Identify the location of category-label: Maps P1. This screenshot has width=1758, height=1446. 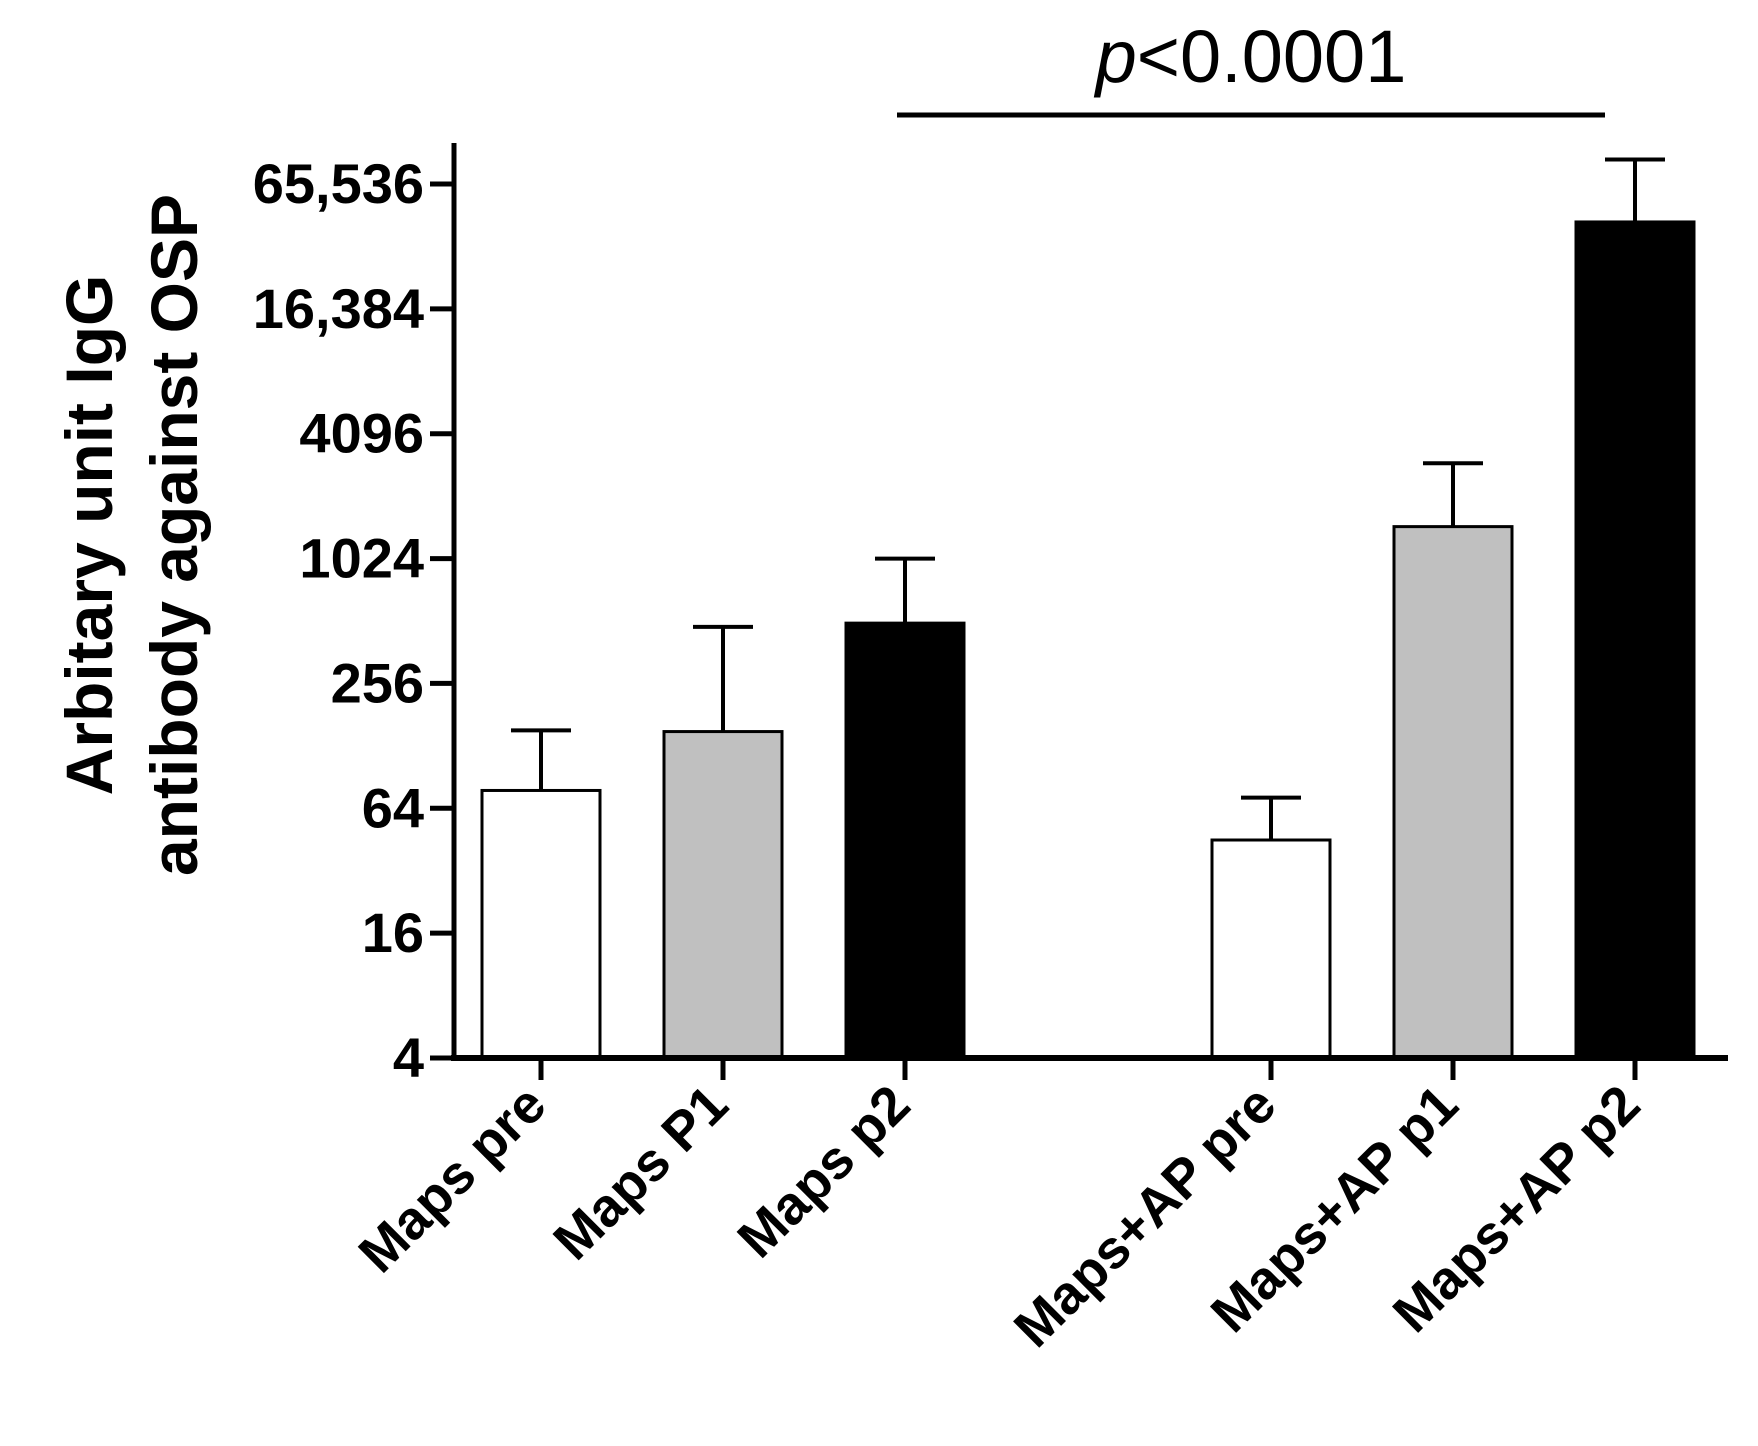
(640, 1172).